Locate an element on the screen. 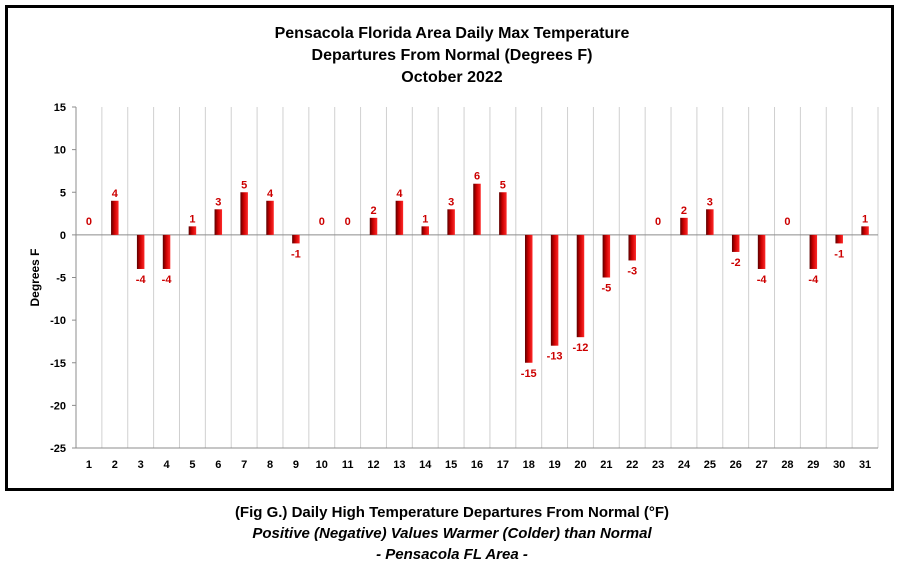  y-tick-label: -15 is located at coordinates (58, 364).